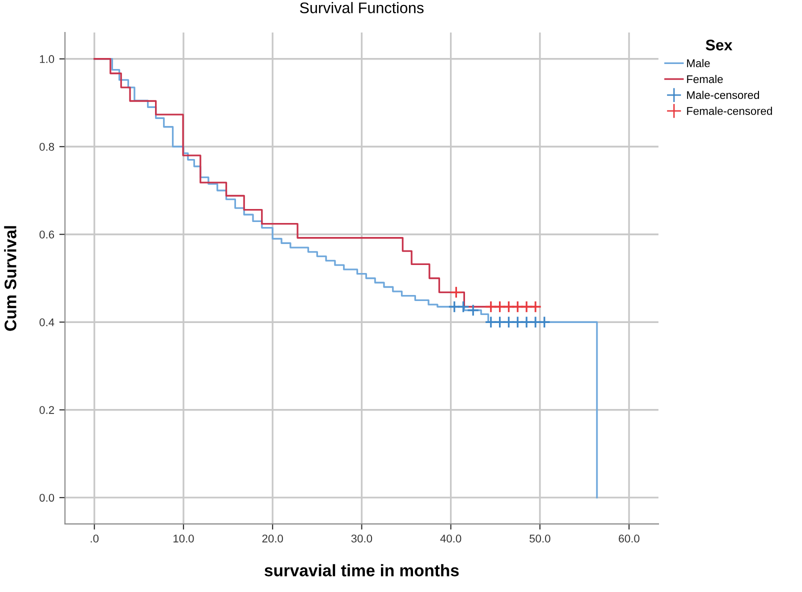 The width and height of the screenshot is (802, 592). What do you see at coordinates (47, 410) in the screenshot?
I see `y-tick-label: 0.2` at bounding box center [47, 410].